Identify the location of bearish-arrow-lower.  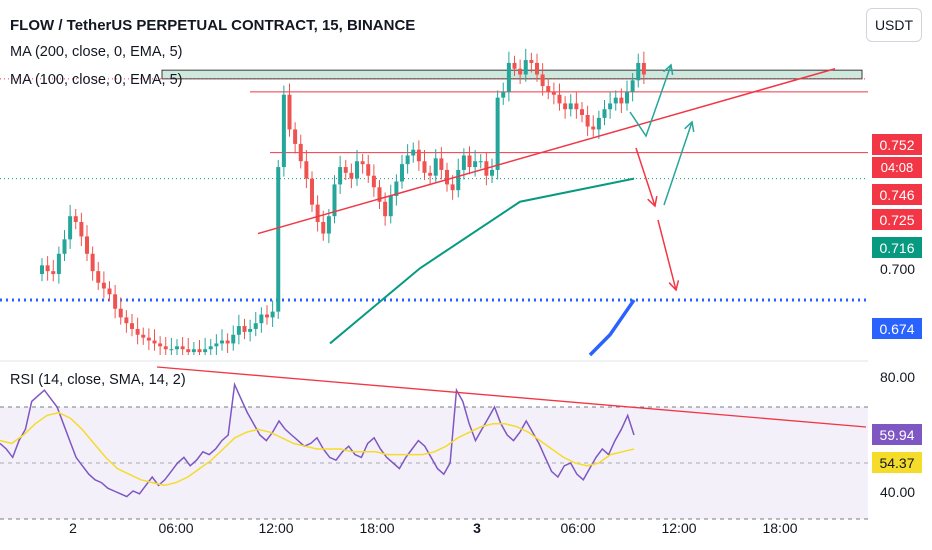
(667, 255).